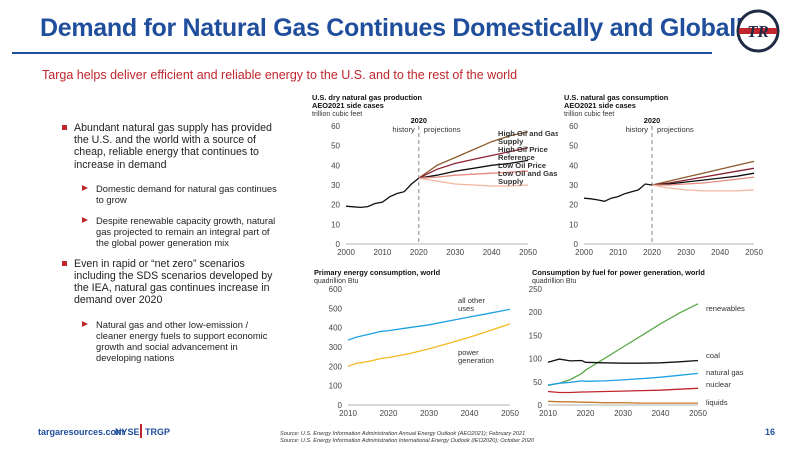  Describe the element at coordinates (713, 355) in the screenshot. I see `series-label: coal` at that location.